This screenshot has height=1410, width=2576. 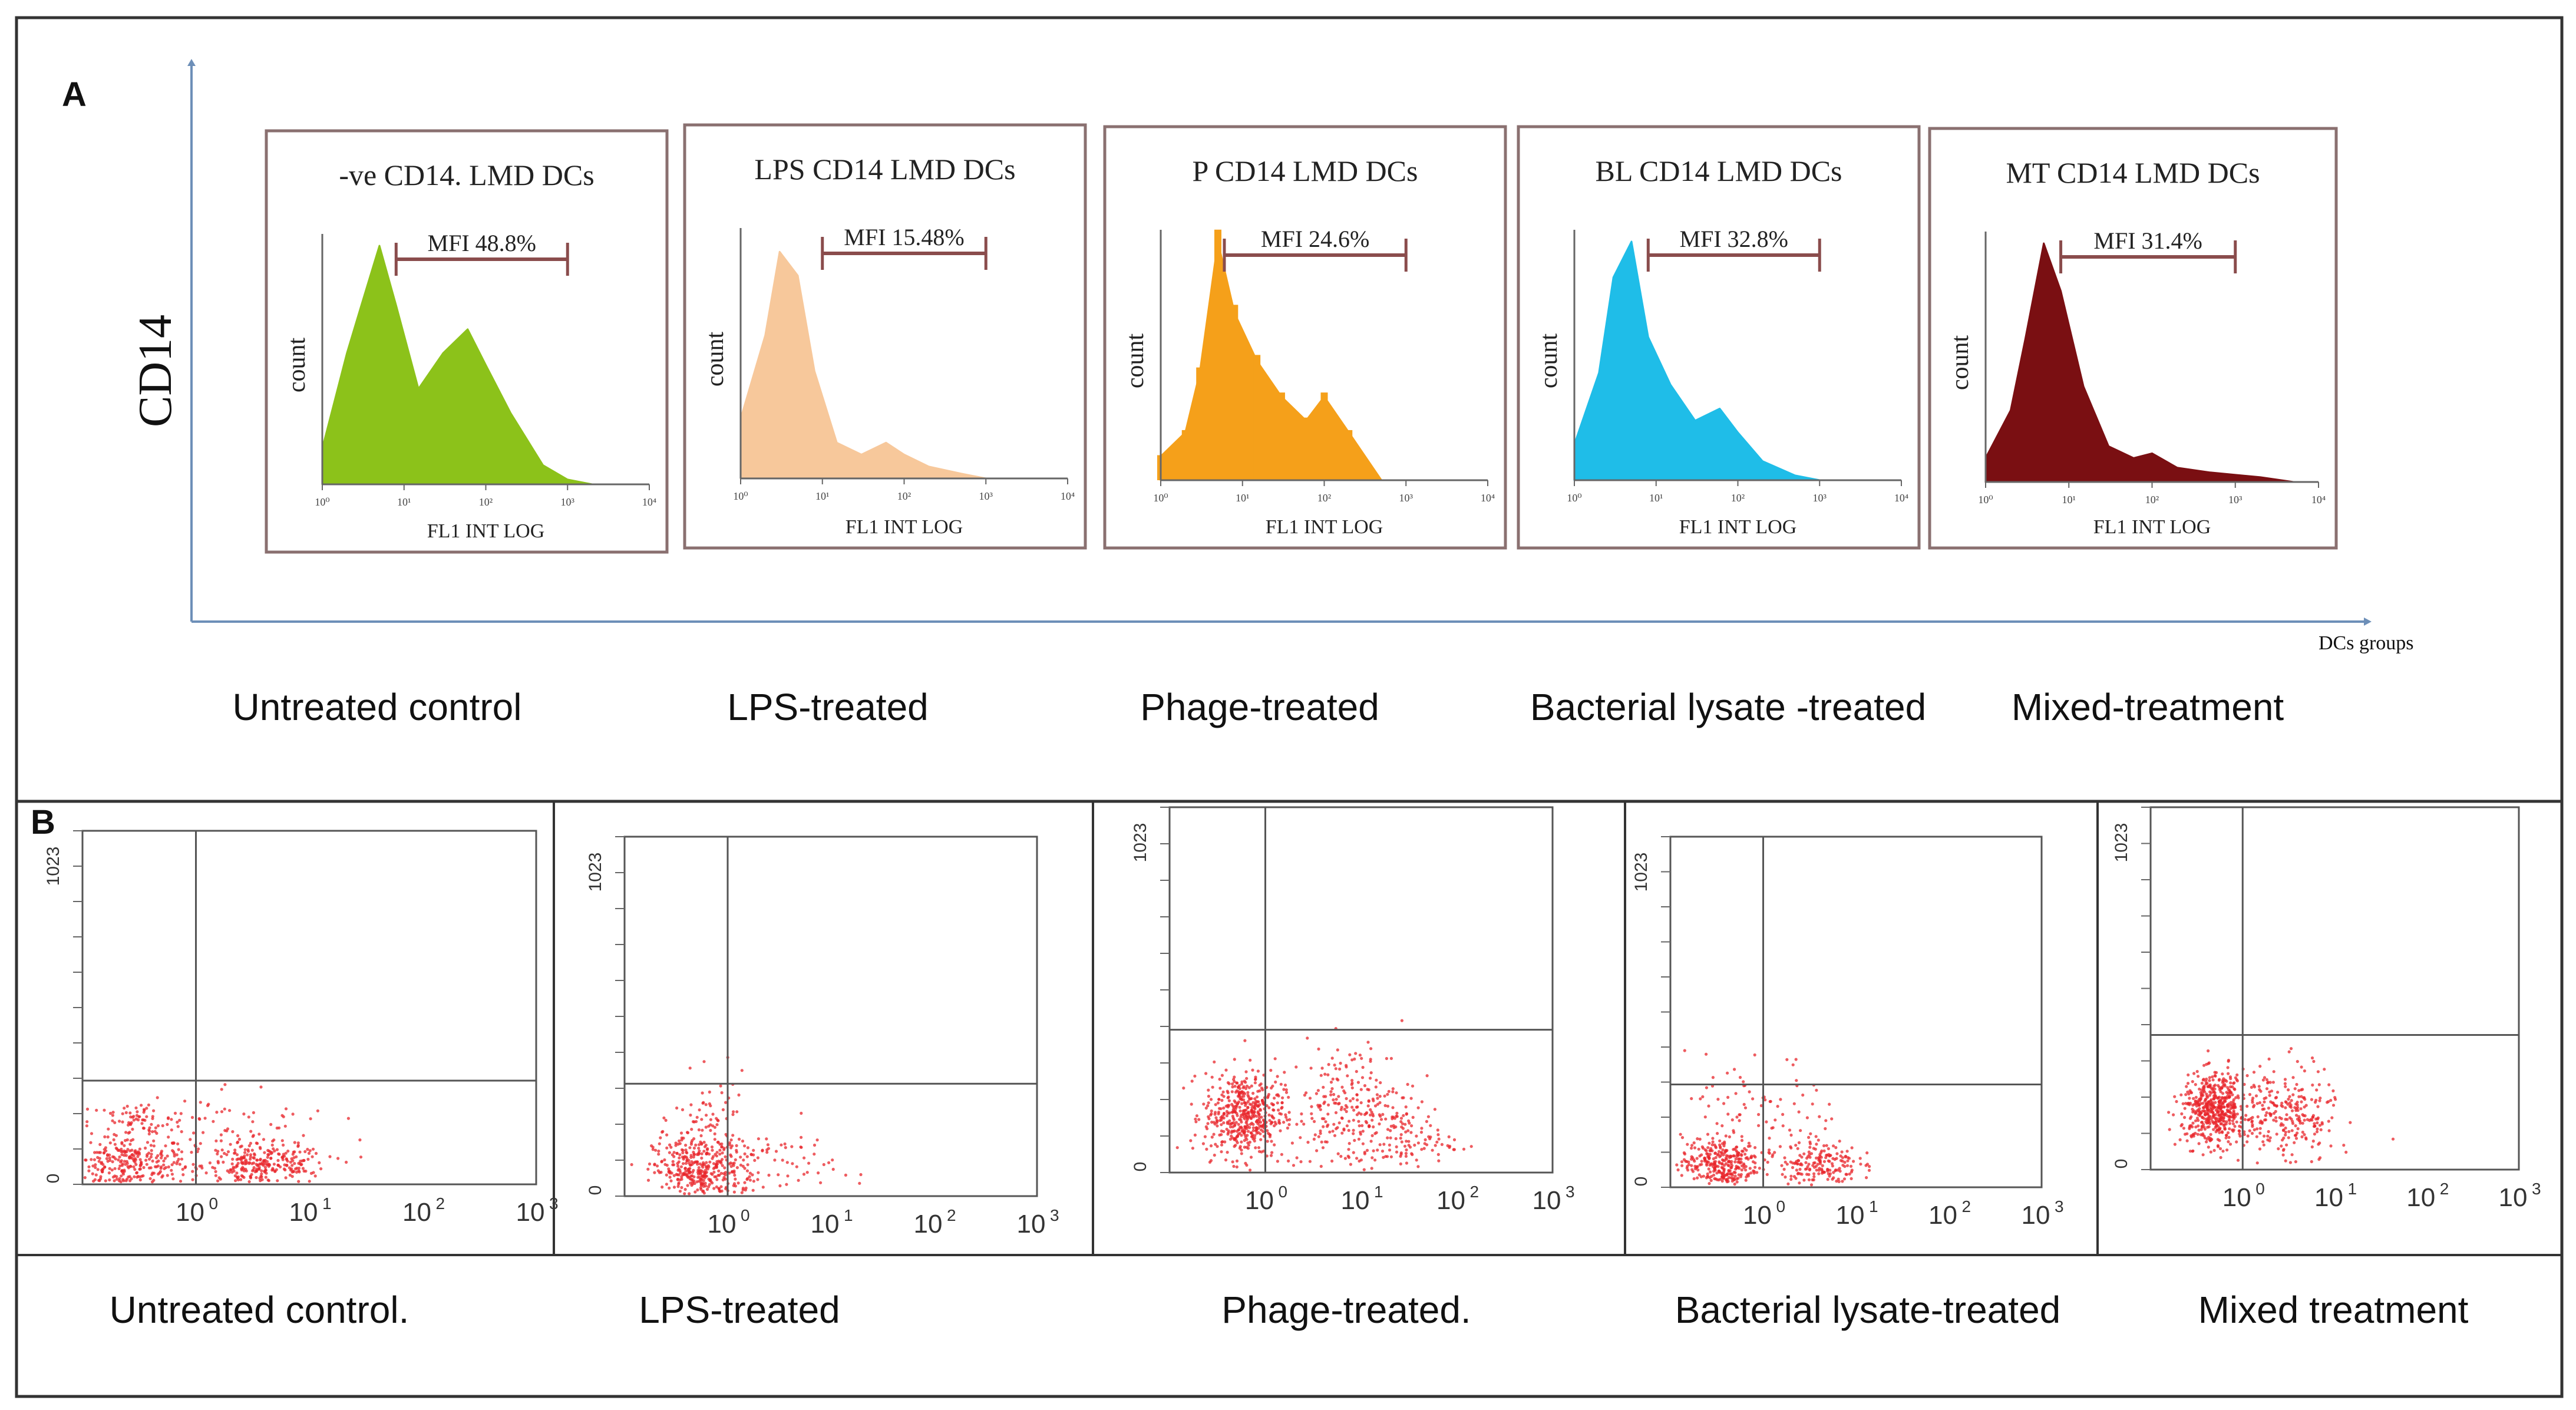 What do you see at coordinates (327, 1203) in the screenshot?
I see `scatter-xtick-exponent: 1` at bounding box center [327, 1203].